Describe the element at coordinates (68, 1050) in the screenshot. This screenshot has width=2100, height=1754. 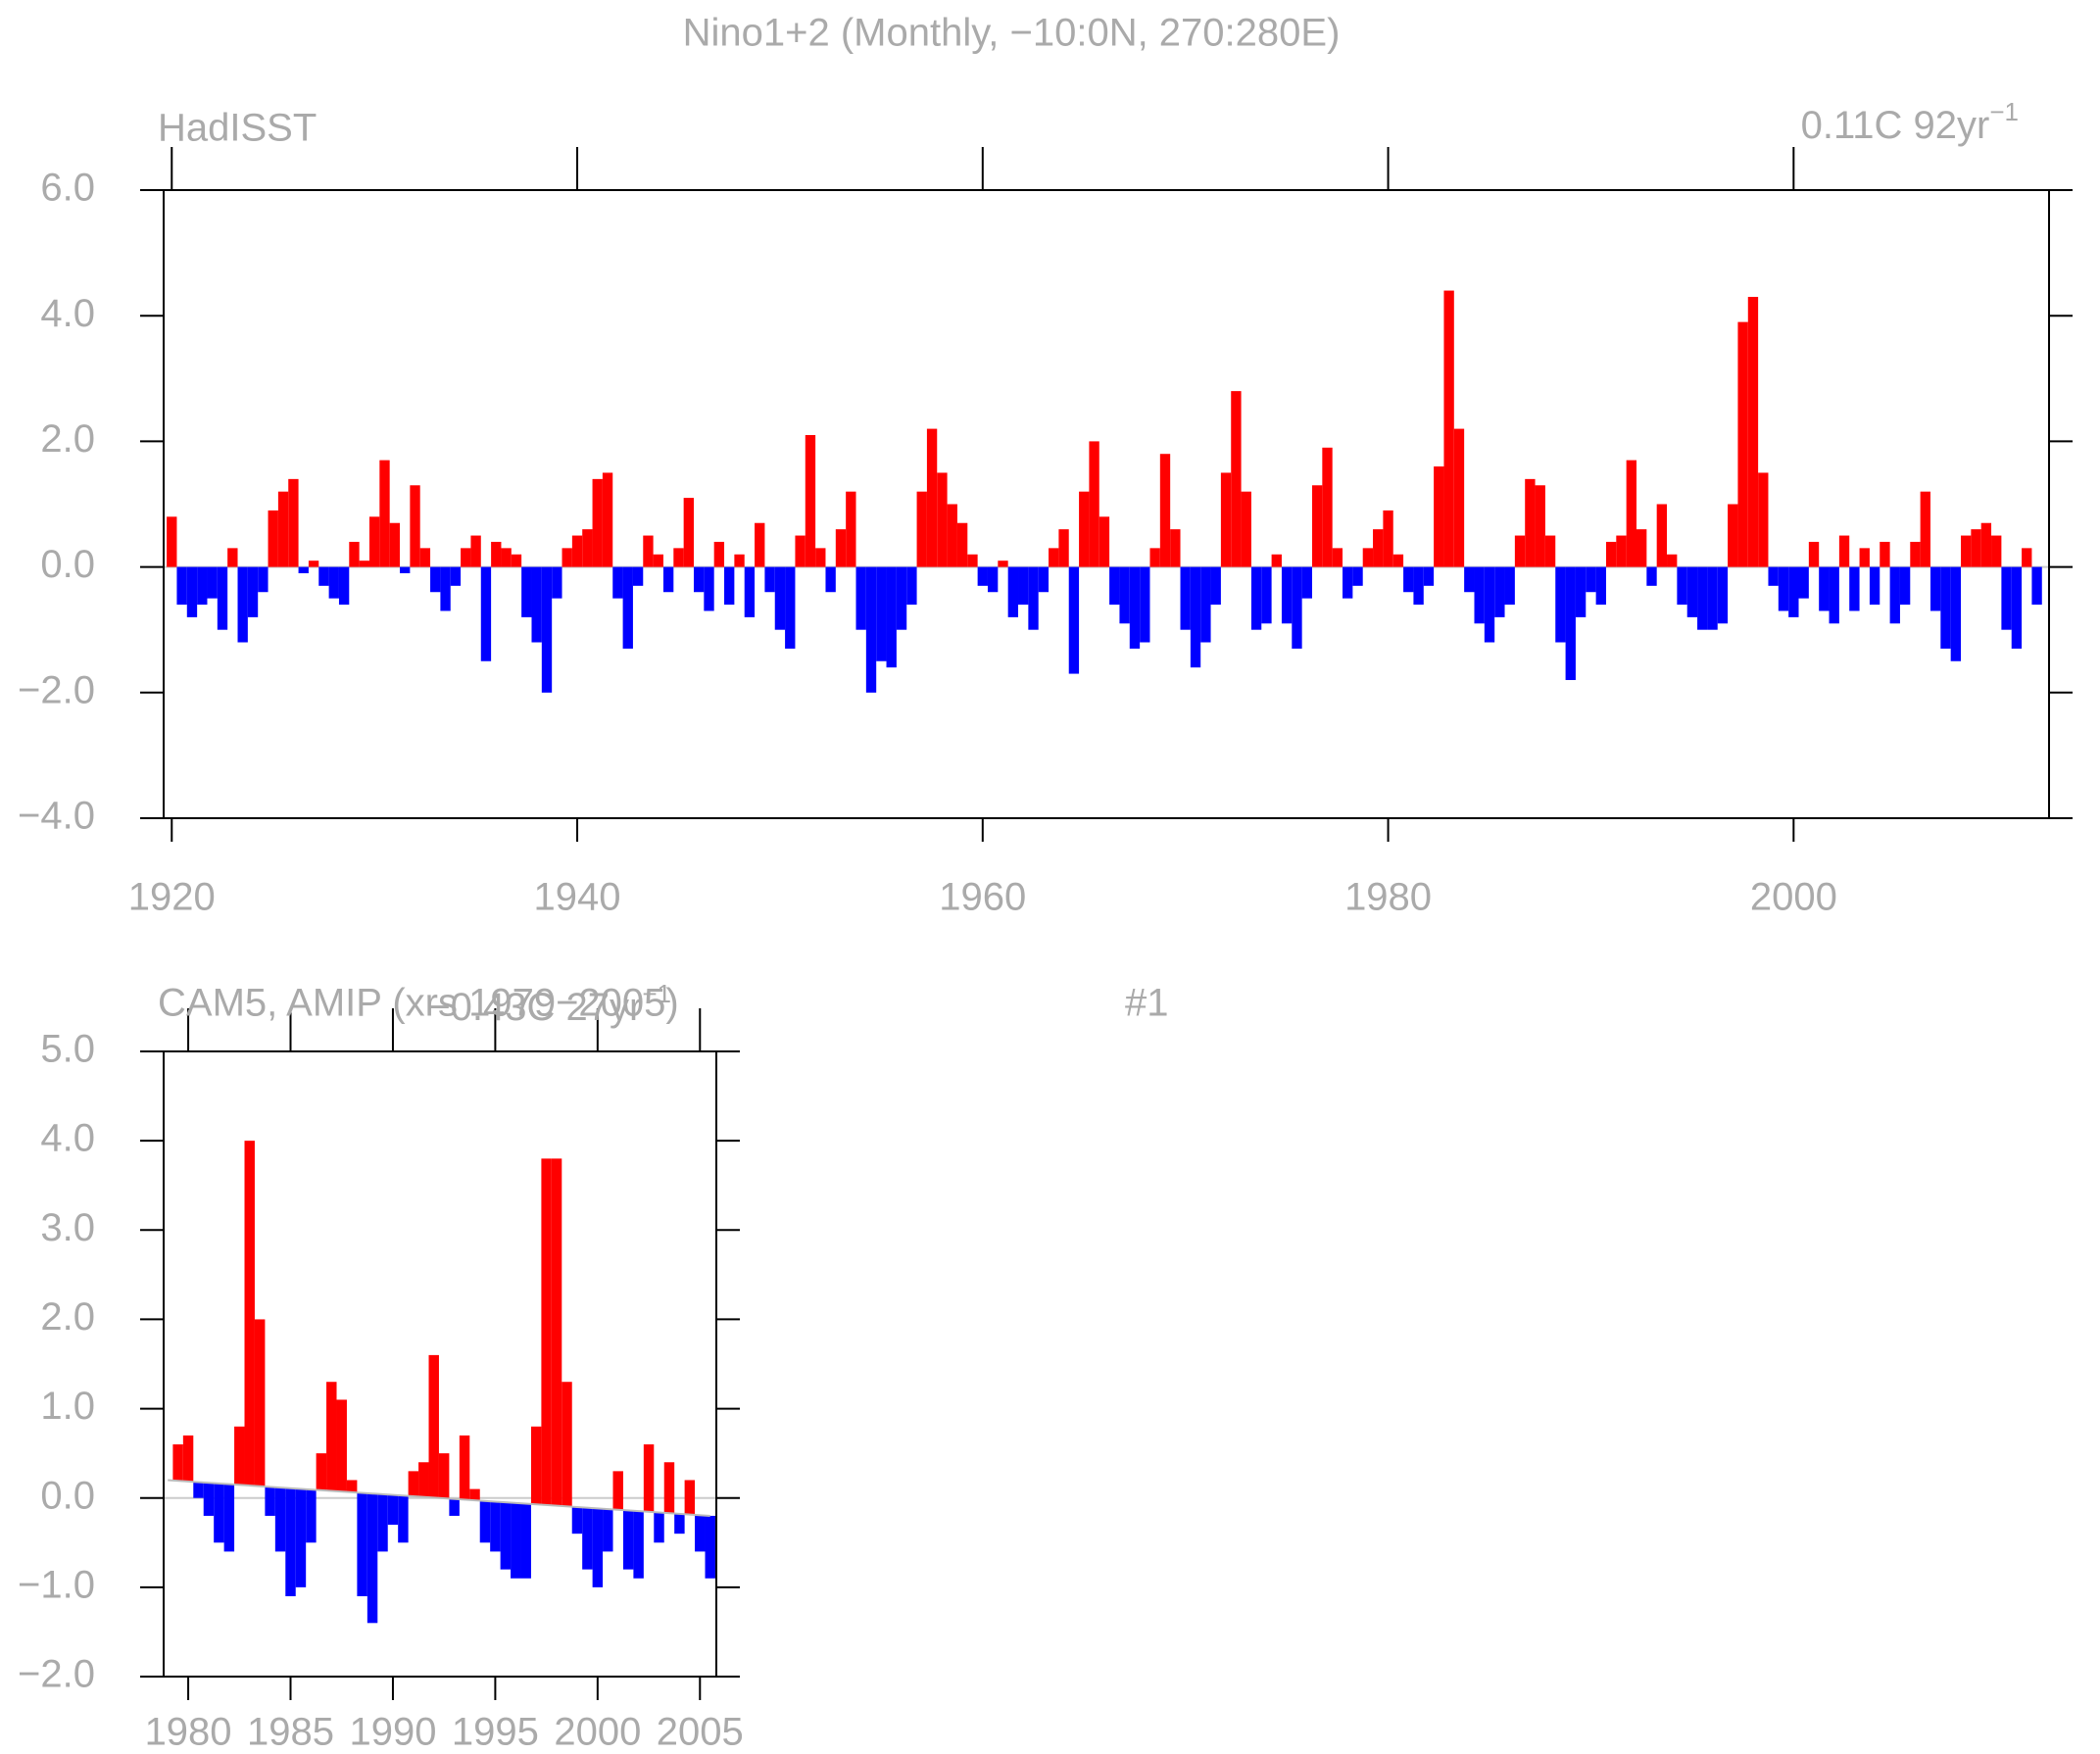
I see `y-tick-label: 5.0` at that location.